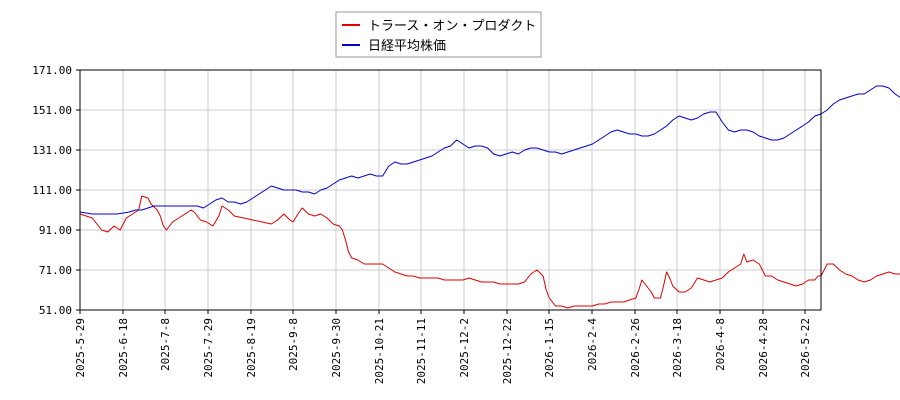 This screenshot has width=900, height=400. I want to click on y-tick-label: 131.00, so click(52, 150).